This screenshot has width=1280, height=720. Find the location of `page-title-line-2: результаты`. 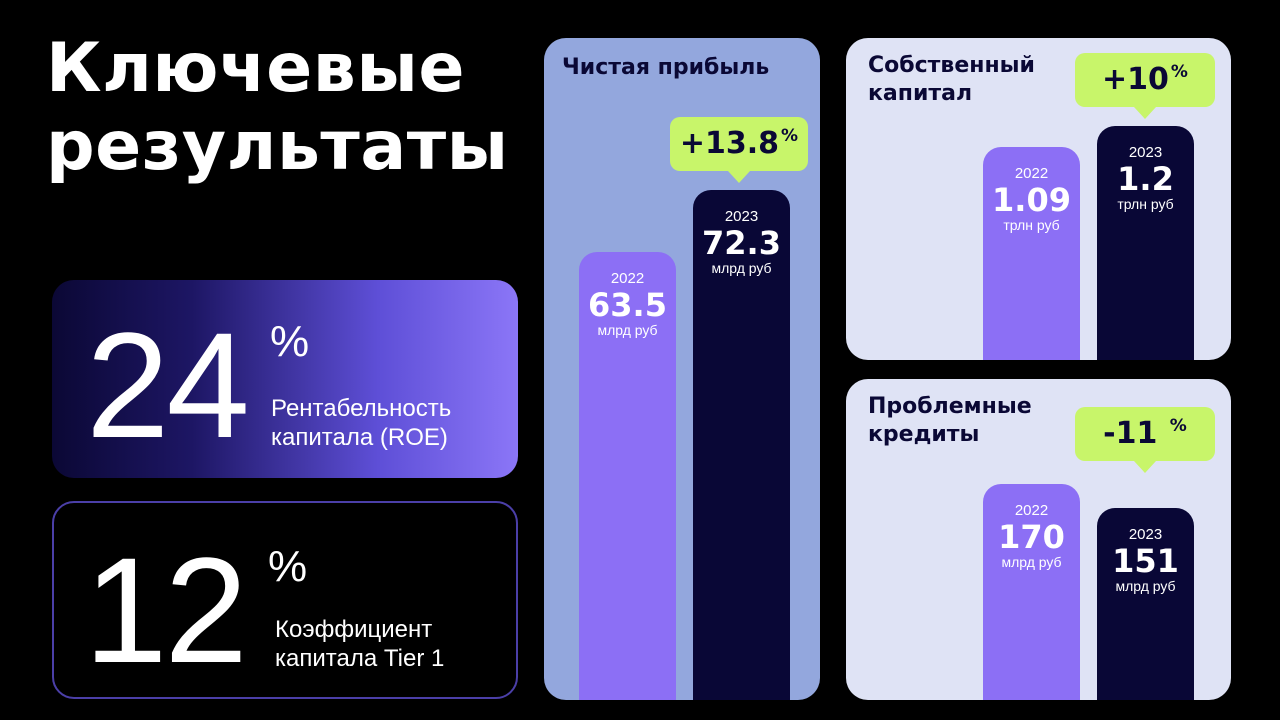

page-title-line-2: результаты is located at coordinates (277, 146).